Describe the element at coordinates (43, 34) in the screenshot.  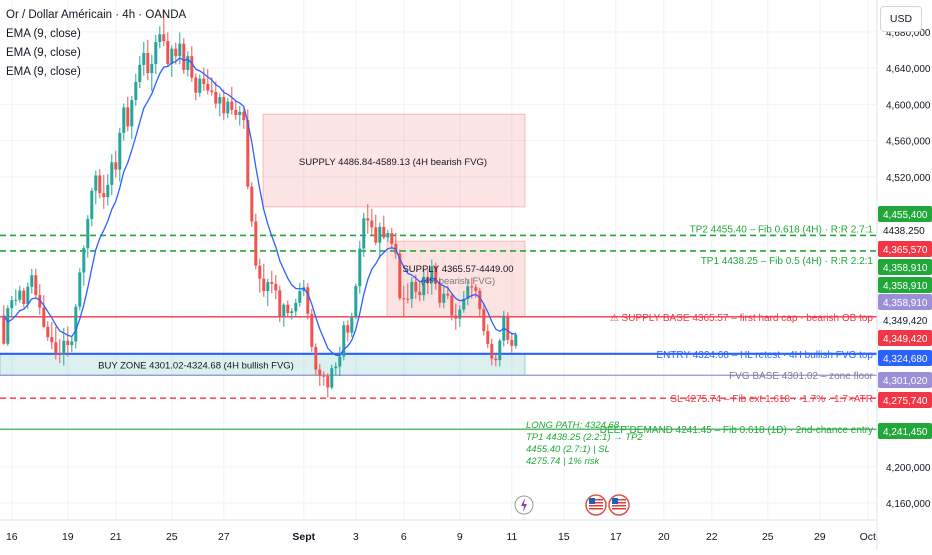
I see `indicator-ema-1: EMA (9, close)` at that location.